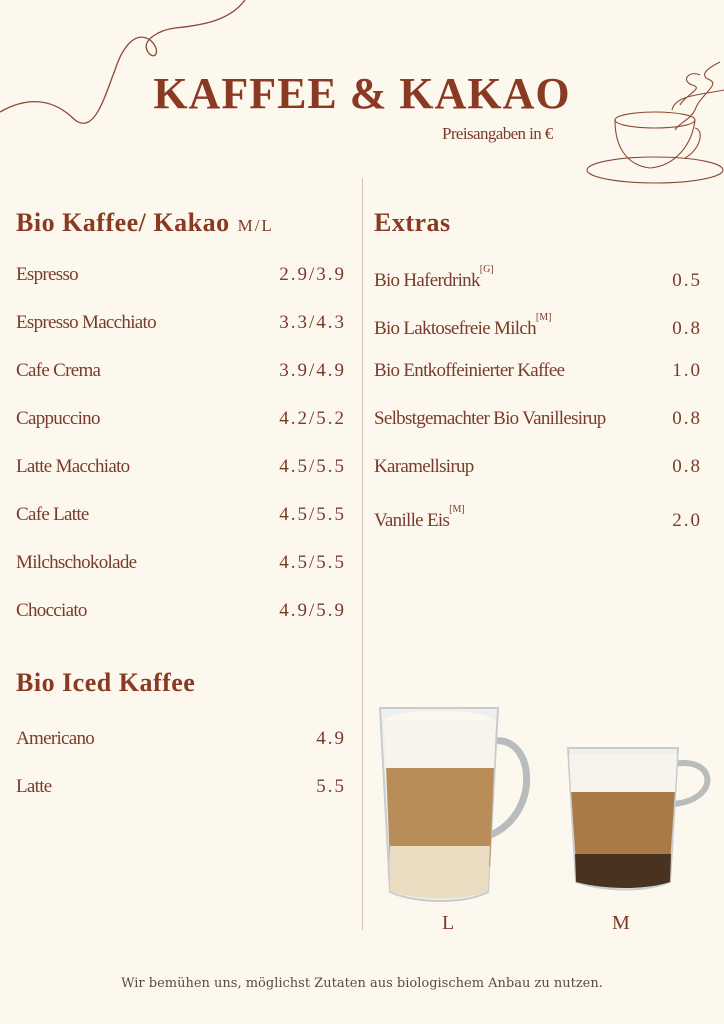 The width and height of the screenshot is (724, 1024). I want to click on menu-item: Cafe Crema 3.9/4.9, so click(181, 384).